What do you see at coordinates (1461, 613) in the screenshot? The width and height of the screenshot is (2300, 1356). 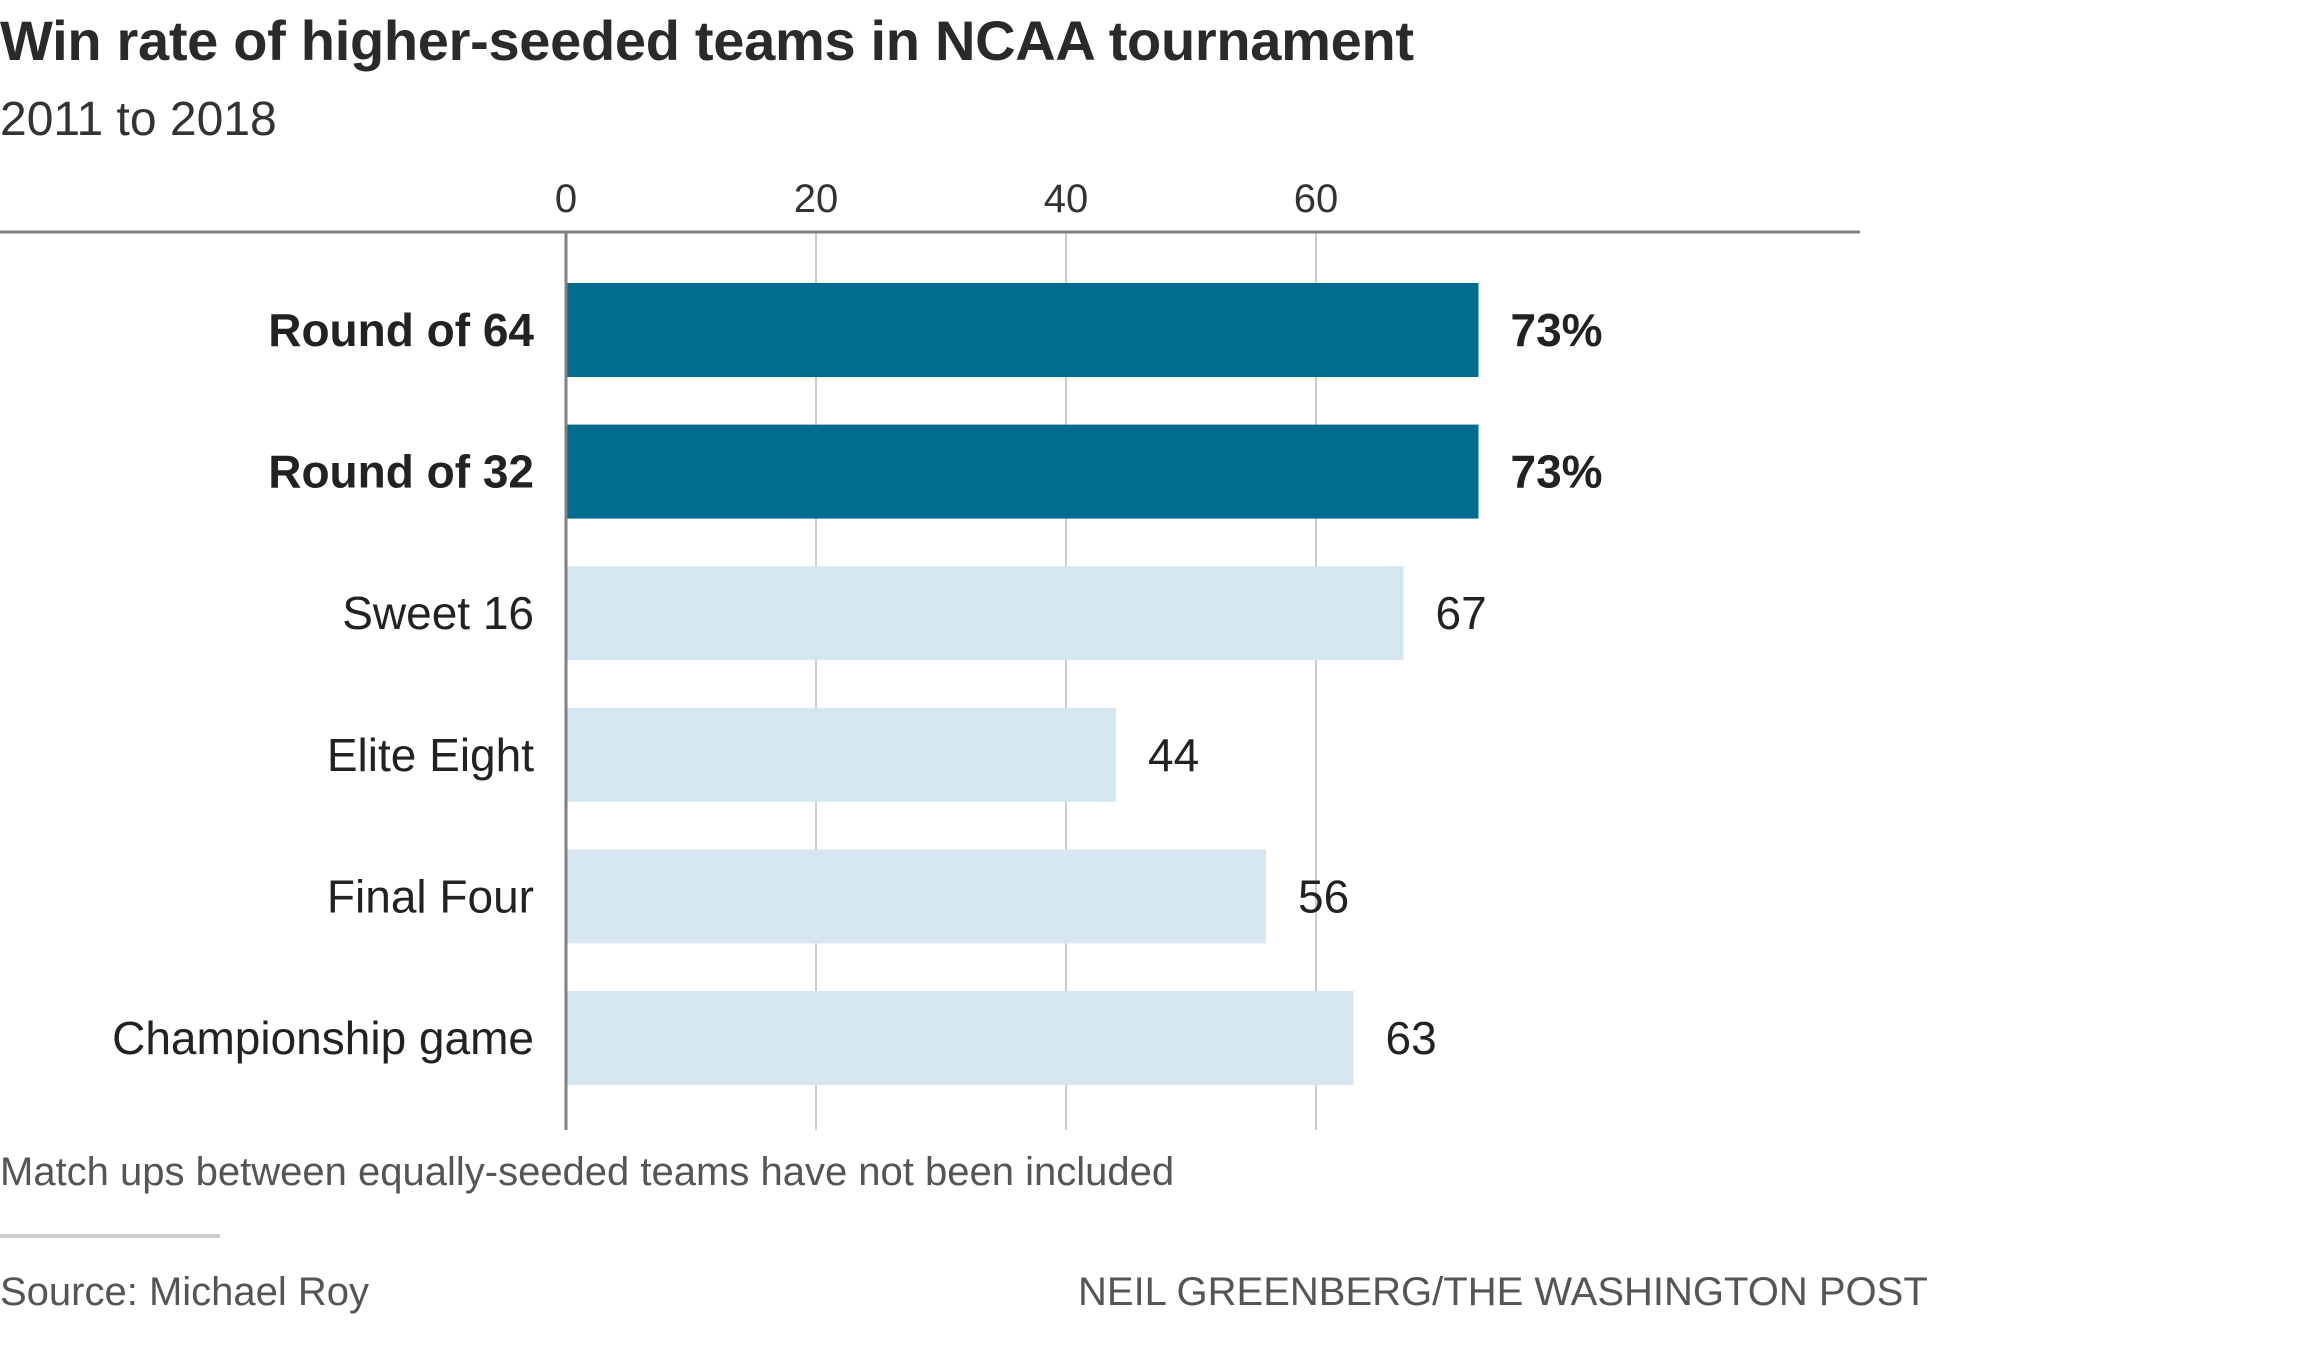 I see `value-label: 67` at bounding box center [1461, 613].